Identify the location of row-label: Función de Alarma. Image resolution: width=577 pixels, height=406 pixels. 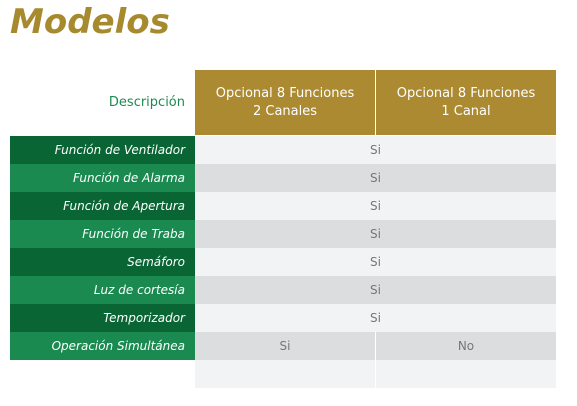
(102, 178).